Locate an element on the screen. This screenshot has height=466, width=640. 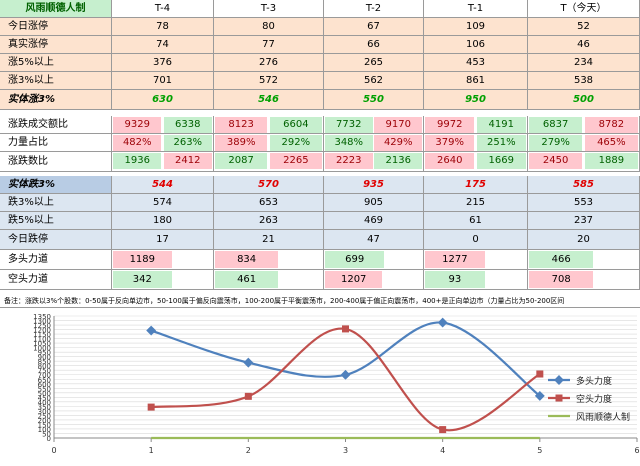
table-row: 实体涨3% 630 546 550 950 500 is located at coordinates (320, 100).